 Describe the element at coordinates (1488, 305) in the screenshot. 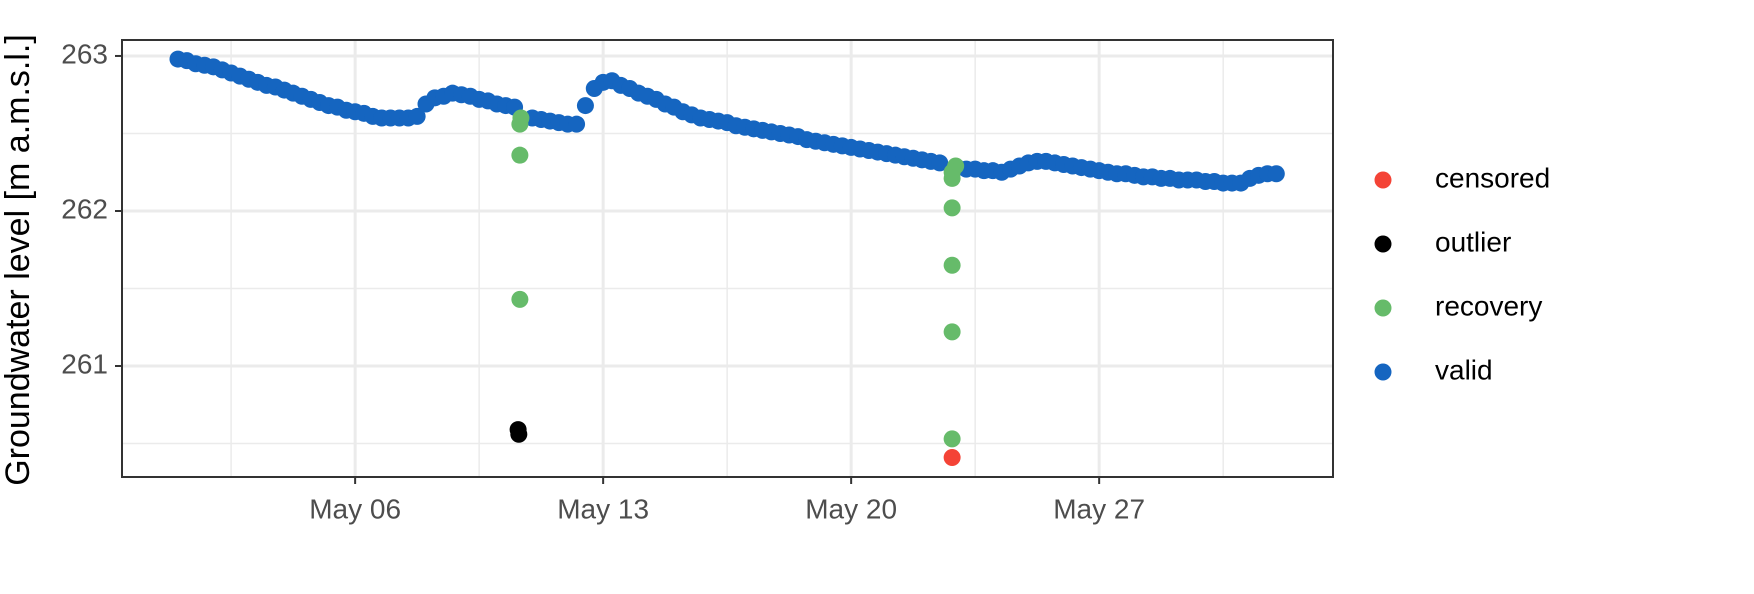

I see `legend-label: recovery` at that location.